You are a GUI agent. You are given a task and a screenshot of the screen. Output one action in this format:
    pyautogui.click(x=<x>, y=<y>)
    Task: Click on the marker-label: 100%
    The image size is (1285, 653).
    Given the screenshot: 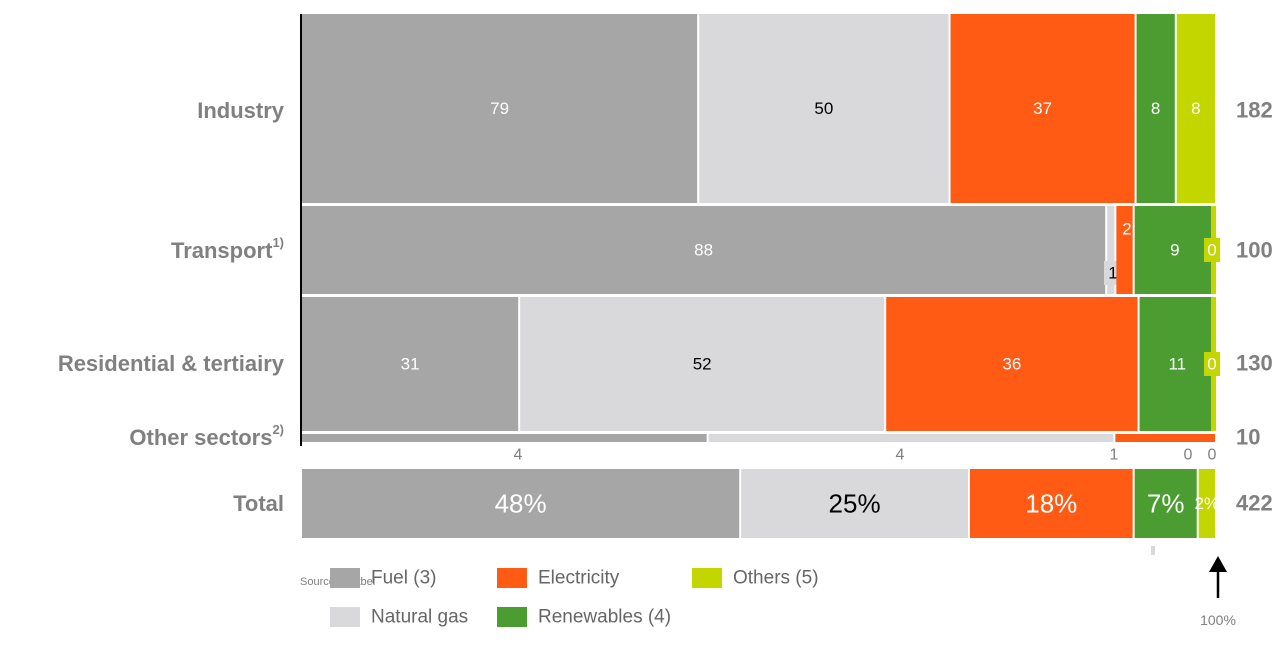 What is the action you would take?
    pyautogui.click(x=1218, y=620)
    